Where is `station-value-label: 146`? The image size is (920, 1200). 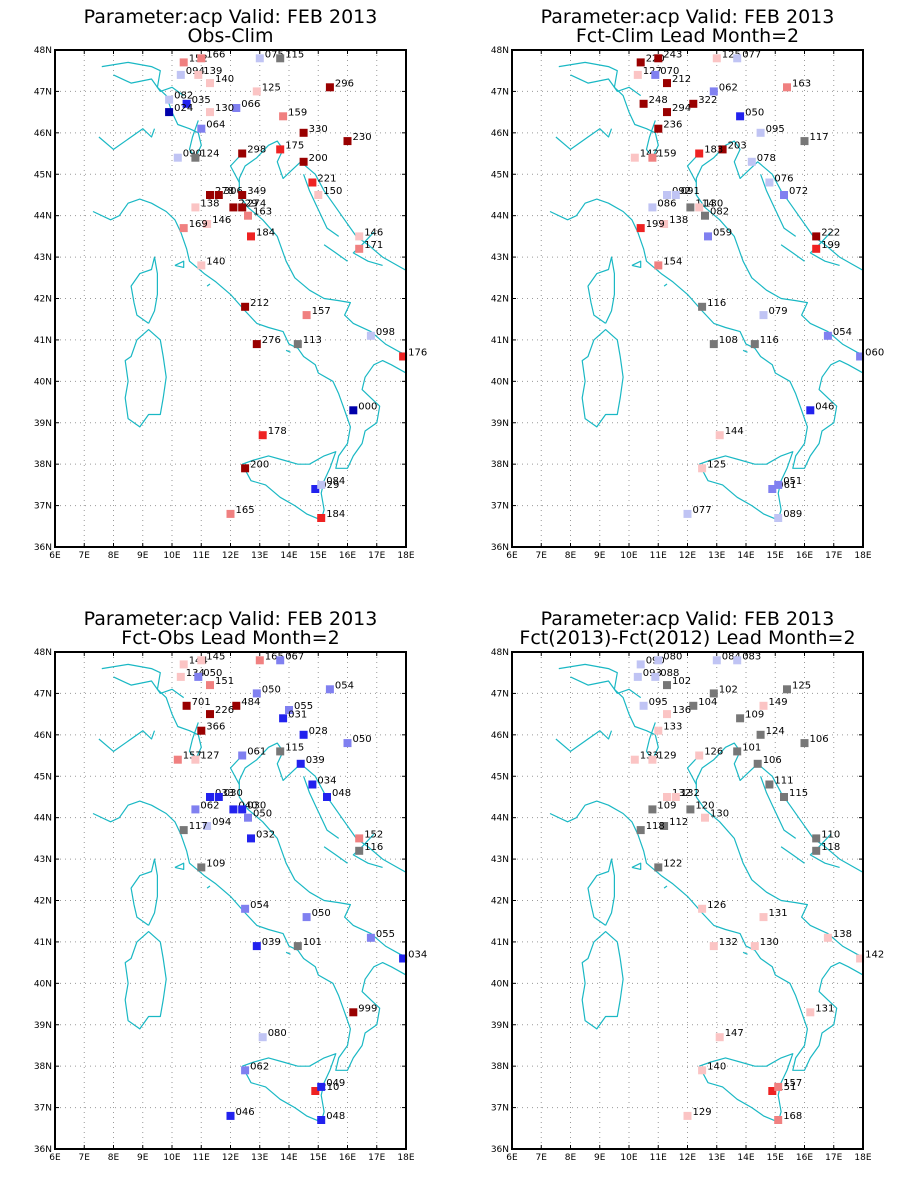 station-value-label: 146 is located at coordinates (373, 232).